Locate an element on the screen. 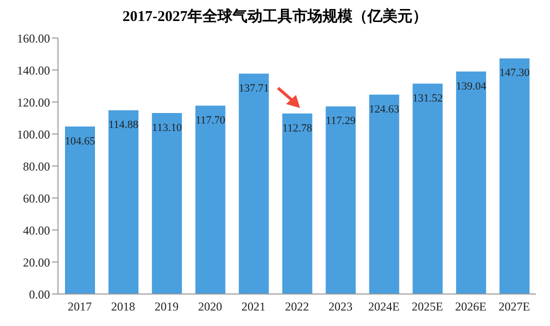 This screenshot has height=326, width=550. data-label: 147.30 is located at coordinates (514, 73).